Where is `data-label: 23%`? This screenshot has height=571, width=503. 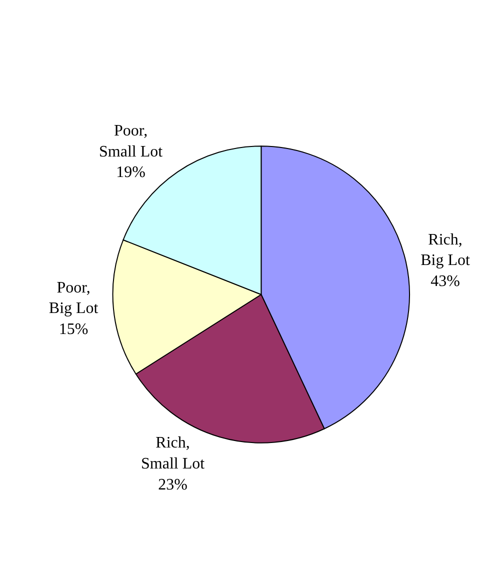
data-label: 23% is located at coordinates (173, 485).